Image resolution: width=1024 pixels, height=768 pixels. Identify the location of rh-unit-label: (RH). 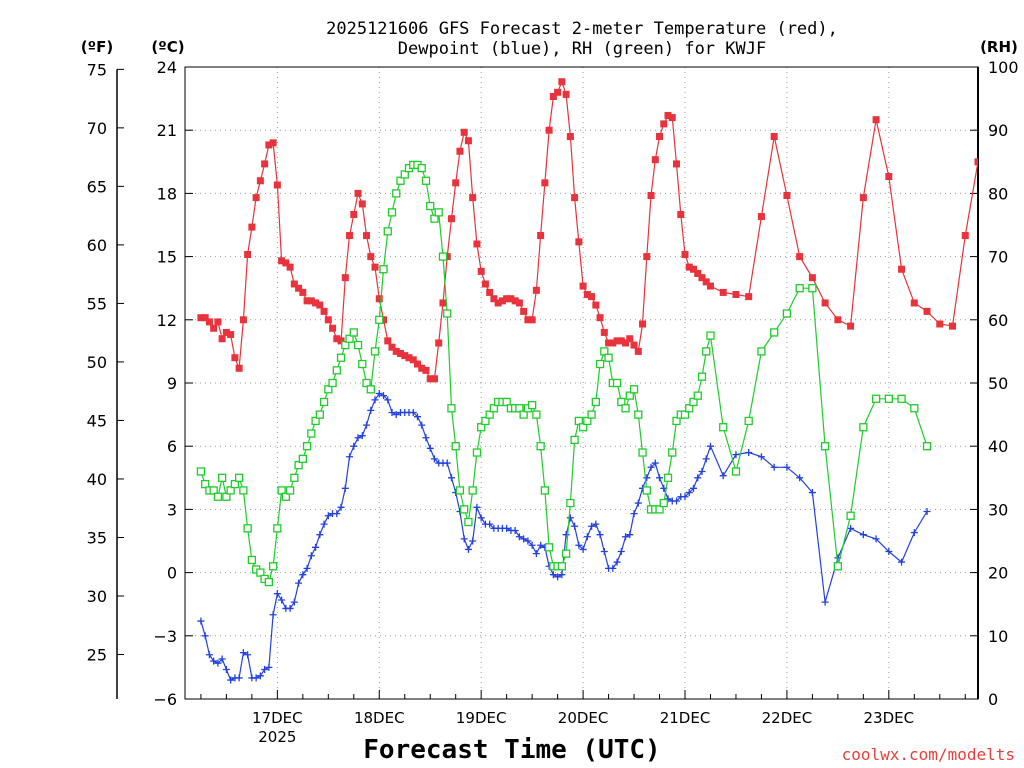
(999, 47).